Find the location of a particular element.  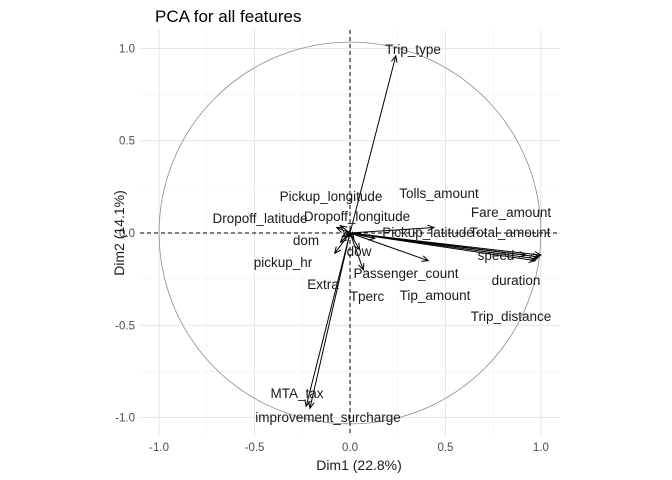

label-total_amount: Total_amount is located at coordinates (509, 232).